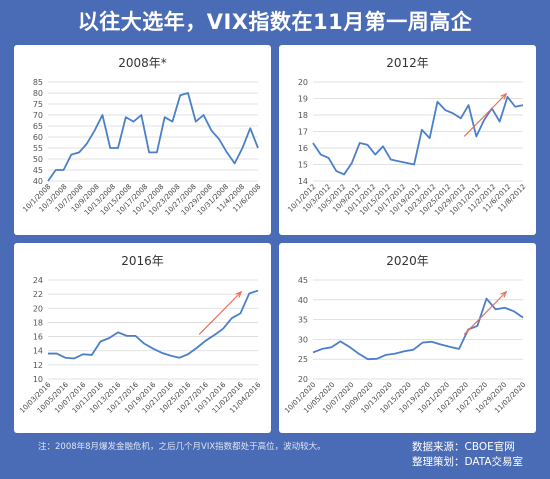  What do you see at coordinates (38, 294) in the screenshot?
I see `y-tick-label: 22` at bounding box center [38, 294].